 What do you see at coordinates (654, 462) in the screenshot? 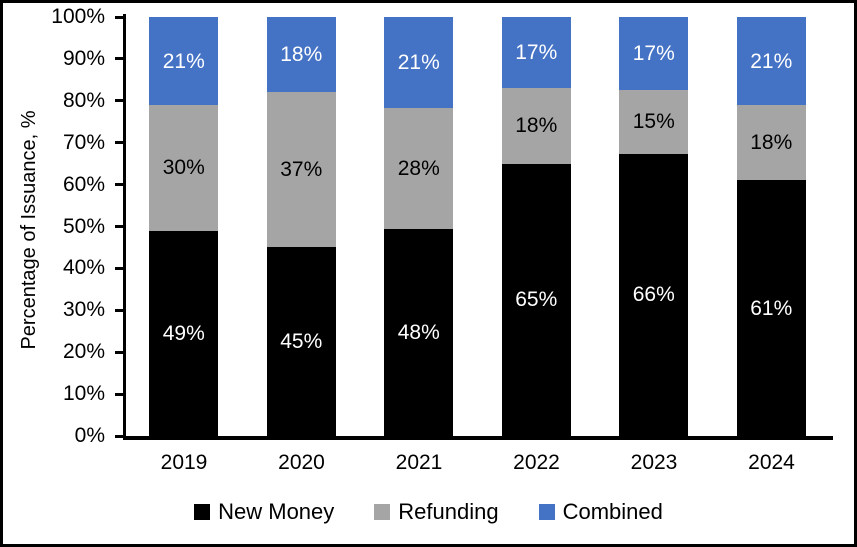
I see `x-category-label-2023: 2023` at bounding box center [654, 462].